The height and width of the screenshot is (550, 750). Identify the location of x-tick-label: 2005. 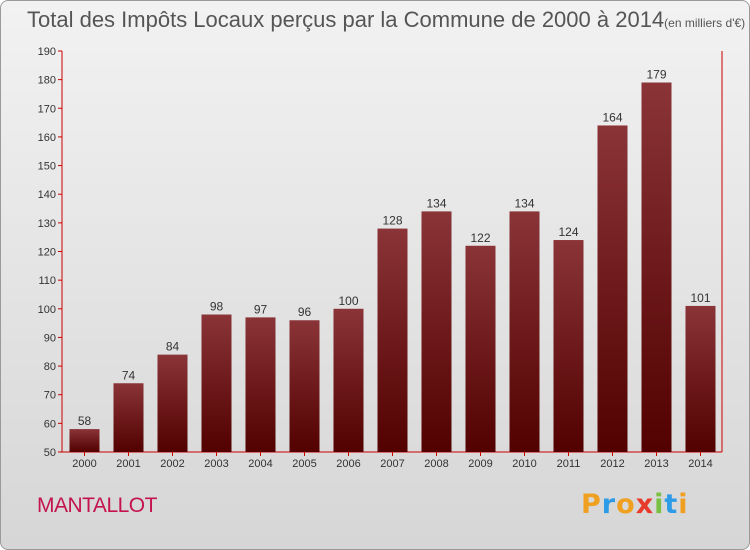
(304, 464).